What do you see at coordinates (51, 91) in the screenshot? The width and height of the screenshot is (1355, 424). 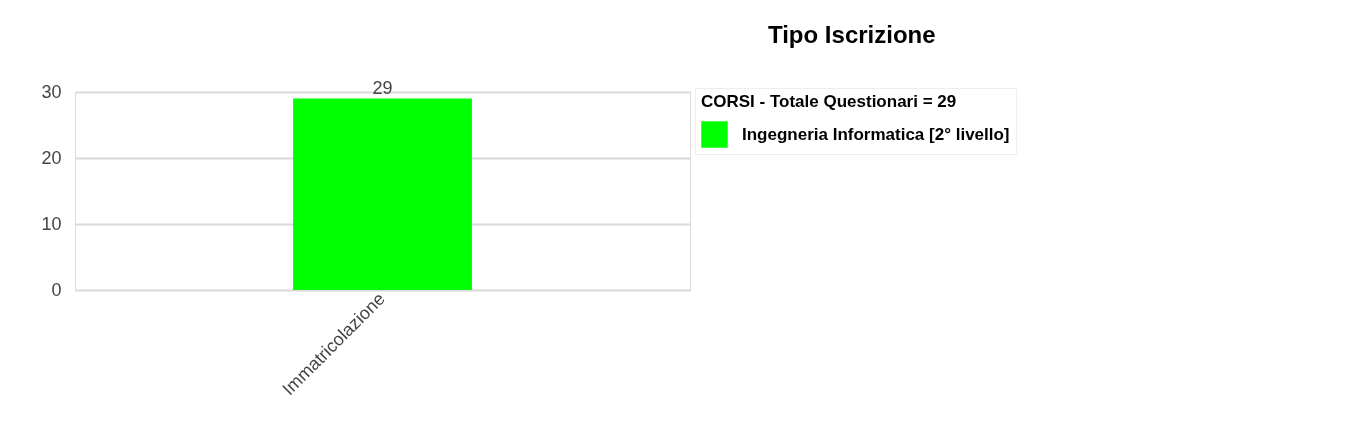 I see `y-tick-label: 30` at bounding box center [51, 91].